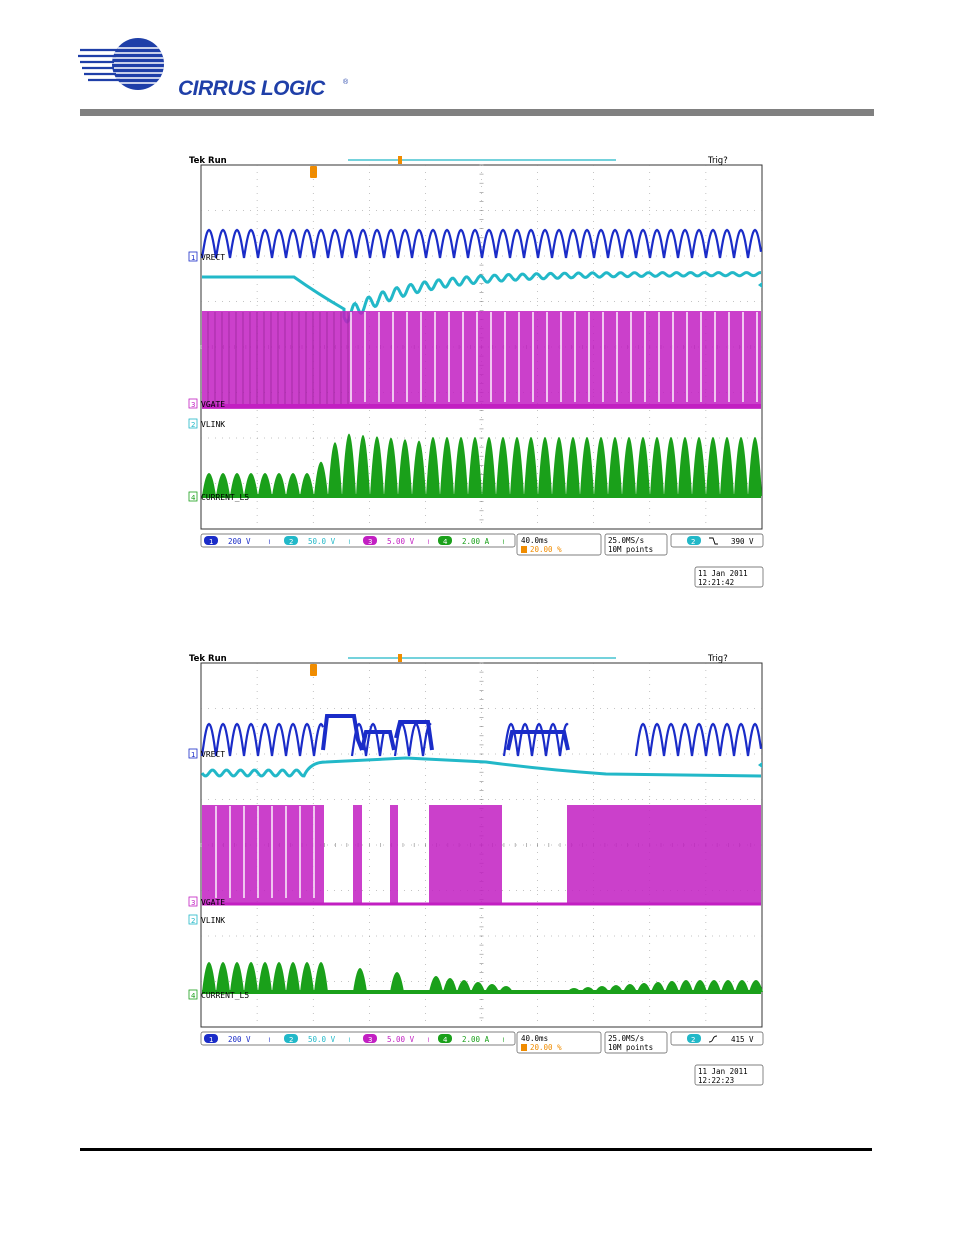 Image resolution: width=954 pixels, height=1235 pixels. Describe the element at coordinates (213, 424) in the screenshot. I see `channel-label-ch2: VLINK` at that location.